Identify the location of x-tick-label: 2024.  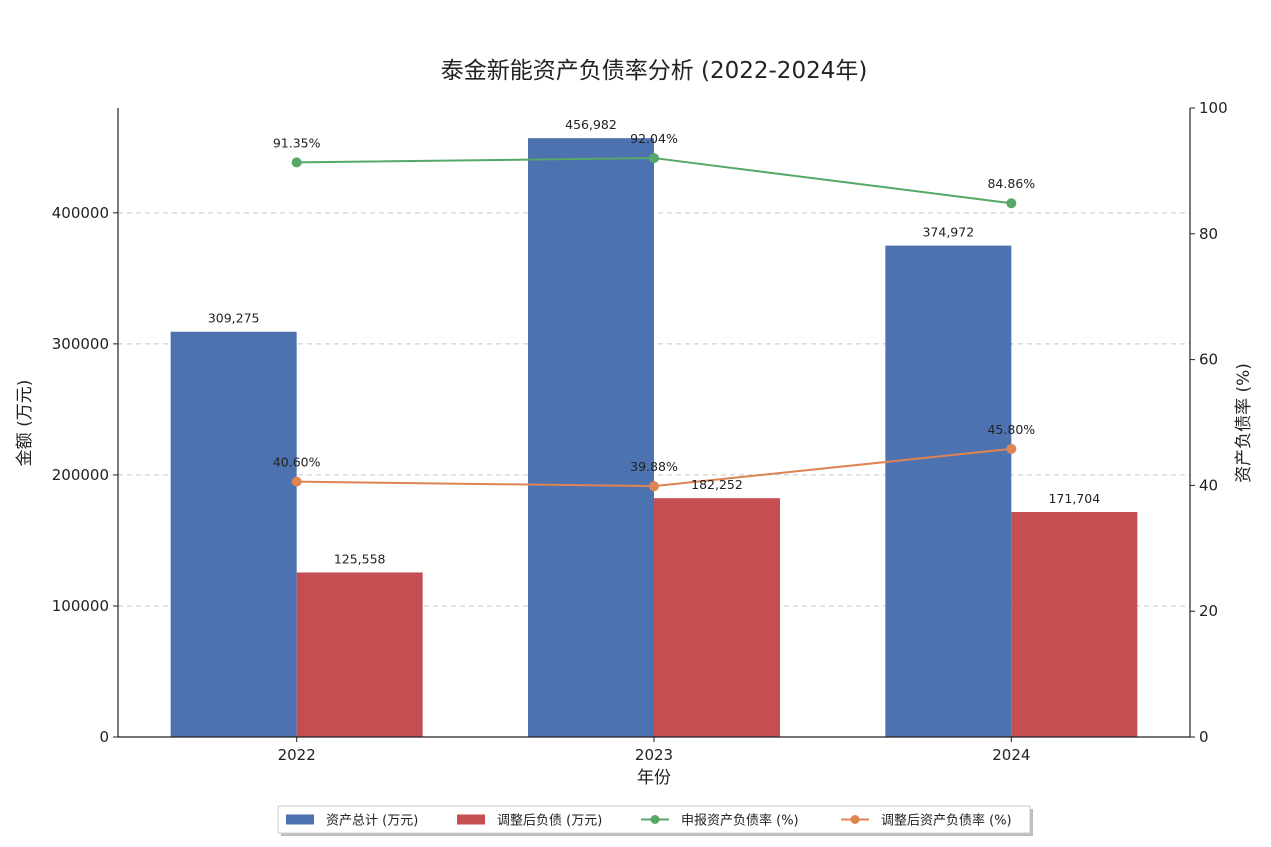
(1011, 755).